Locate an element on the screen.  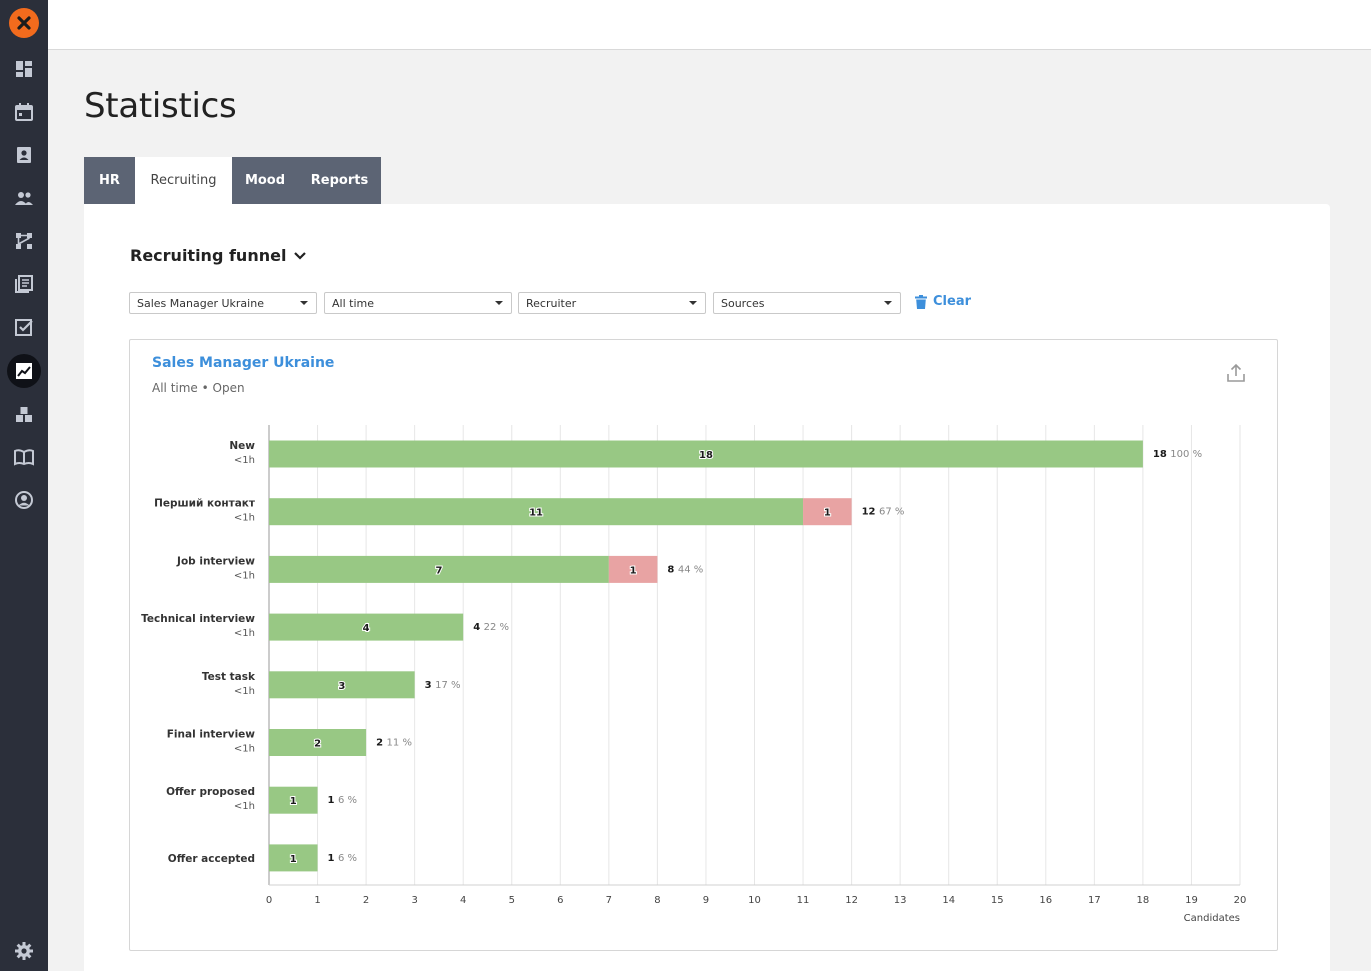
nav-modules is located at coordinates (24, 414).